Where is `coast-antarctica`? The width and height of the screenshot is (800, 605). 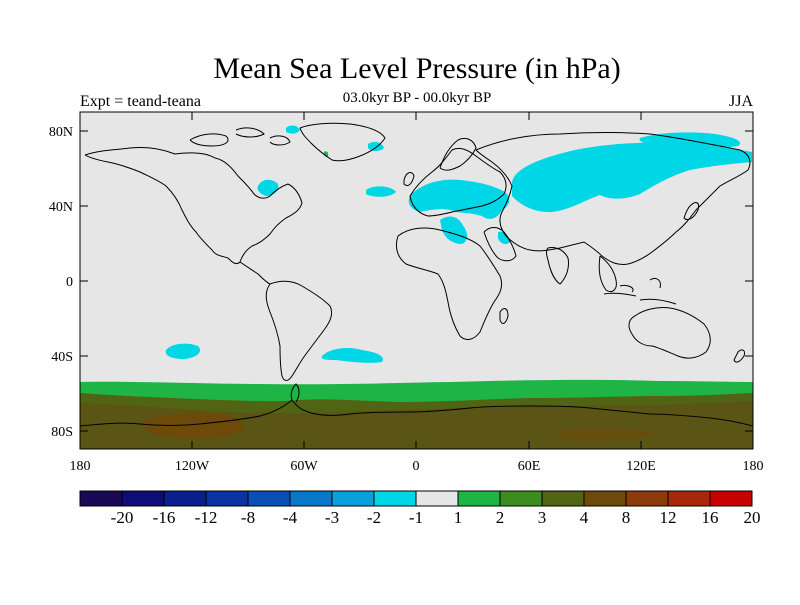 coast-antarctica is located at coordinates (416, 413).